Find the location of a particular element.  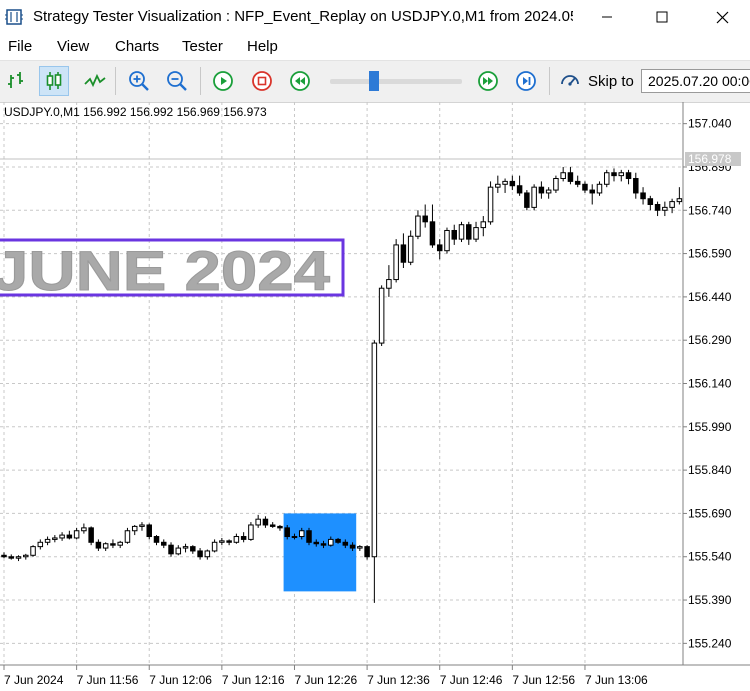

menu-charts: Charts is located at coordinates (137, 46).